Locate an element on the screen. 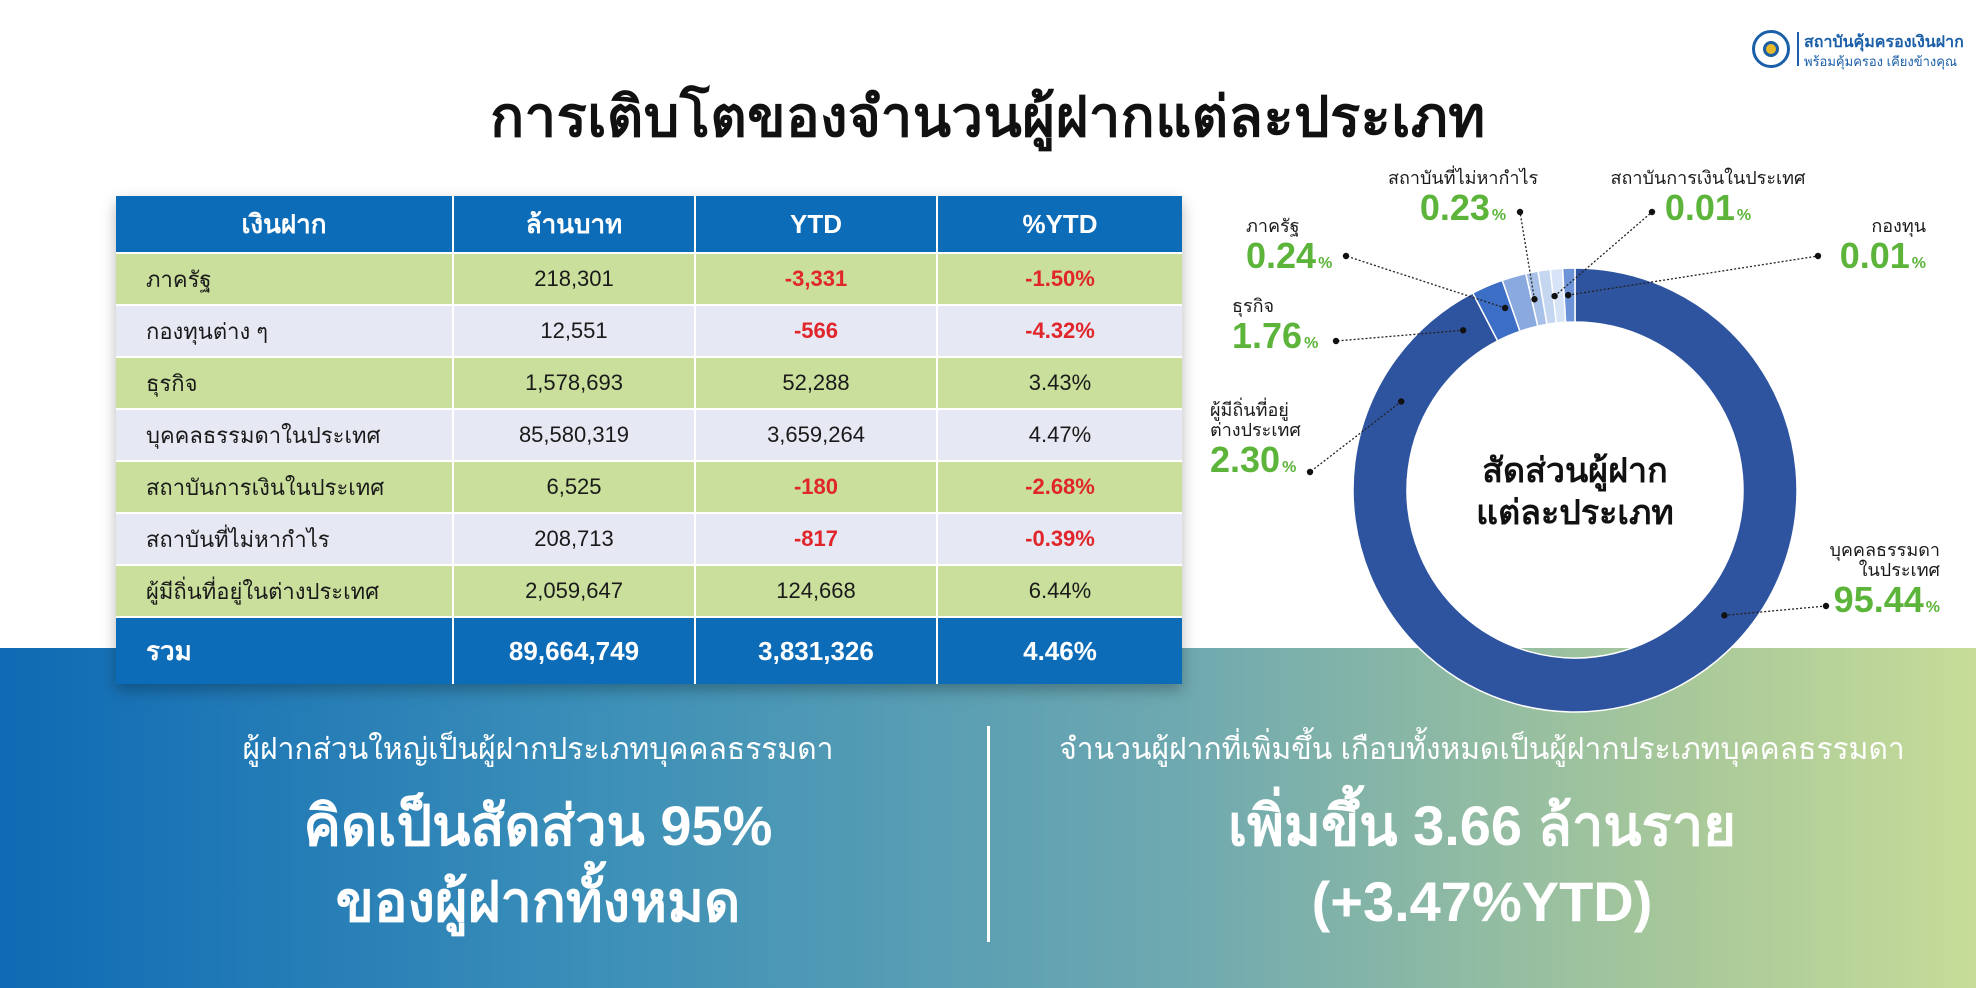  table-row: กองทุนต่าง ๆ 12,551 -566 -4.32% is located at coordinates (649, 332).